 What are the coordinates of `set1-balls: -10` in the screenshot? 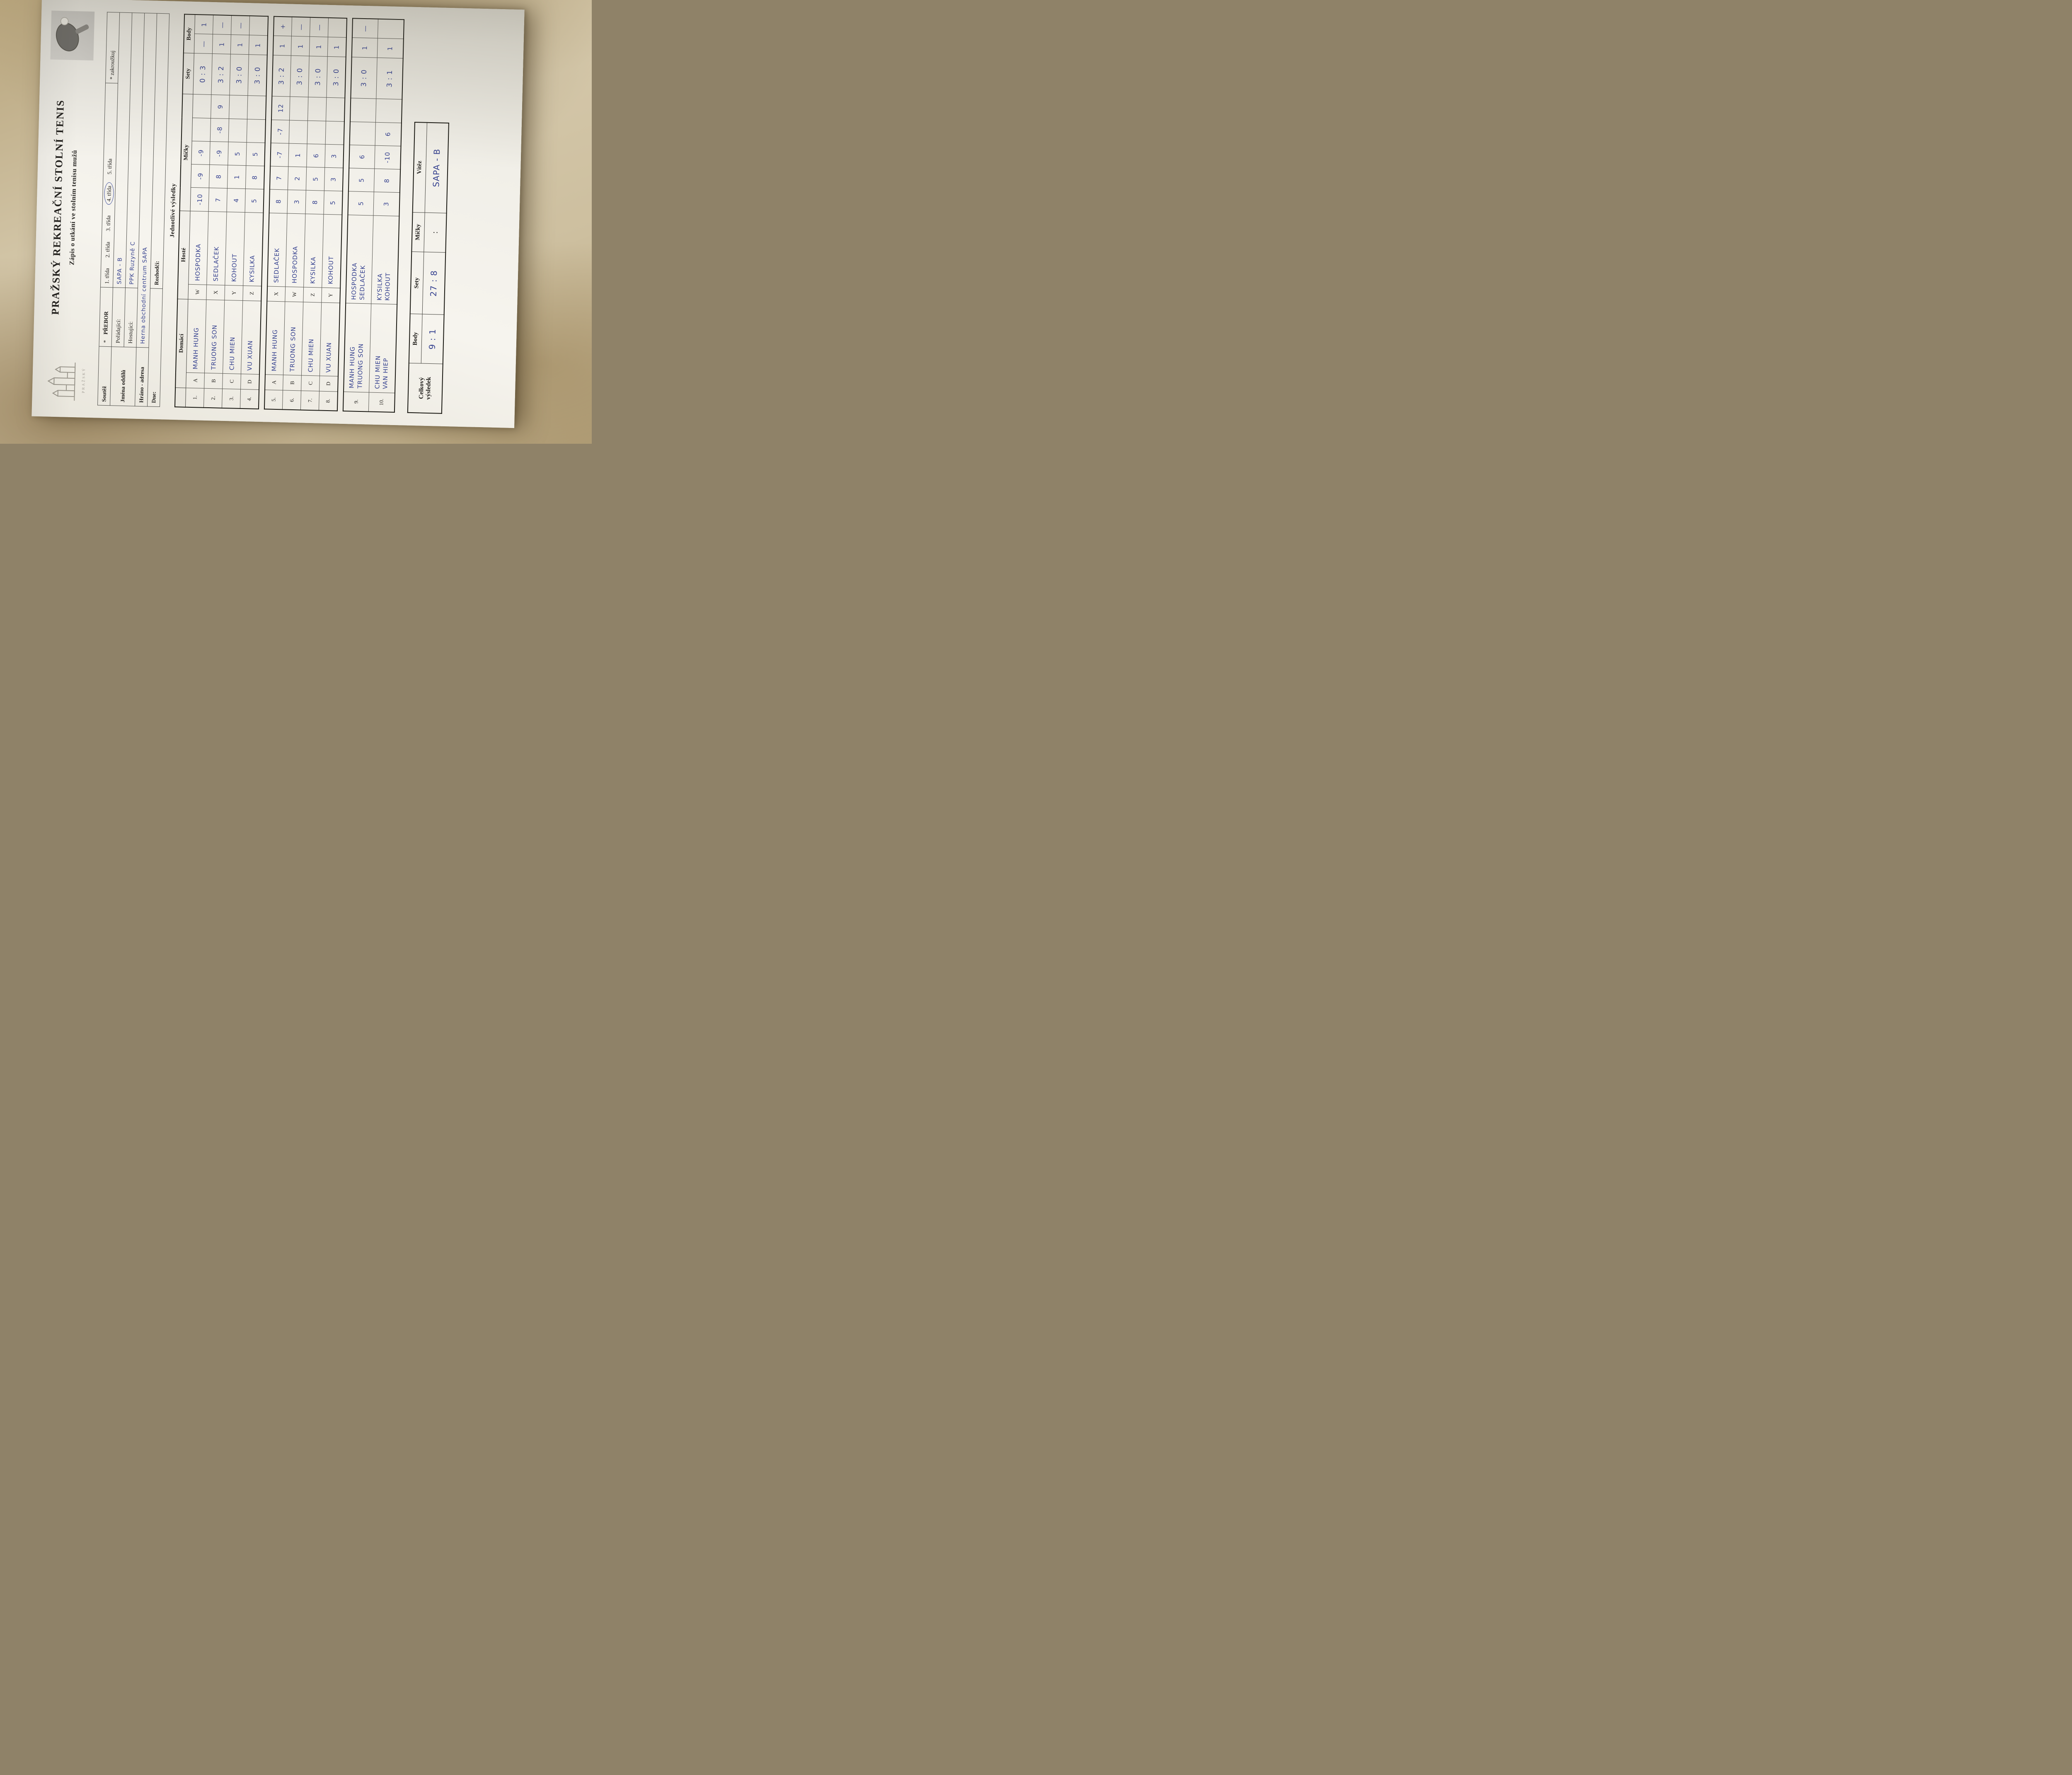 It's located at (199, 199).